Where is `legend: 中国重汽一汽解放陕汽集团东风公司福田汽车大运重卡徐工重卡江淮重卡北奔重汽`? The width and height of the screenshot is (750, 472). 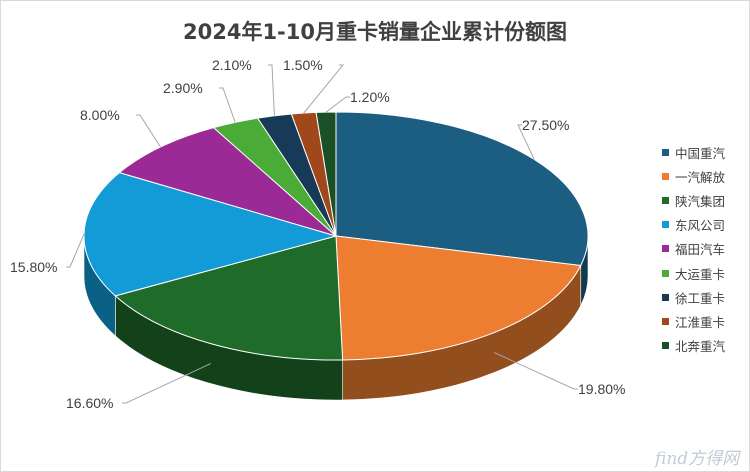
legend: 中国重汽一汽解放陕汽集团东风公司福田汽车大运重卡徐工重卡江淮重卡北奔重汽 is located at coordinates (693, 249).